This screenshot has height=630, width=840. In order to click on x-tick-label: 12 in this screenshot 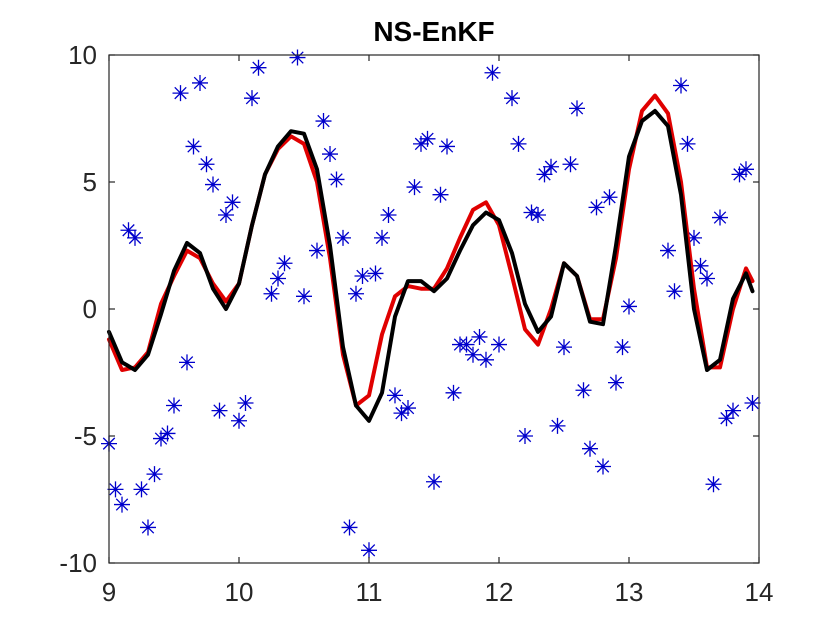, I will do `click(499, 592)`.